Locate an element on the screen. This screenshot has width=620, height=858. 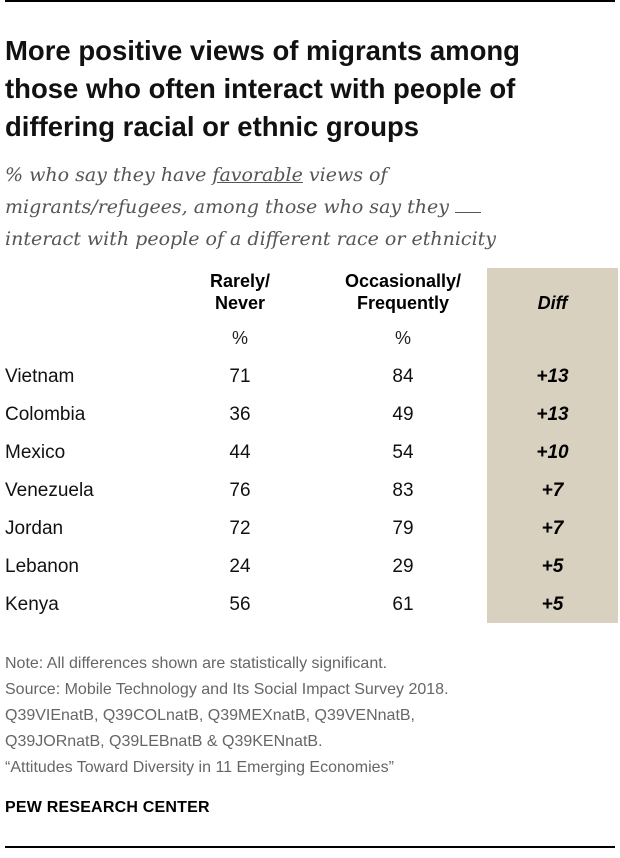
title-line: More positive views of migrants among is located at coordinates (262, 50).